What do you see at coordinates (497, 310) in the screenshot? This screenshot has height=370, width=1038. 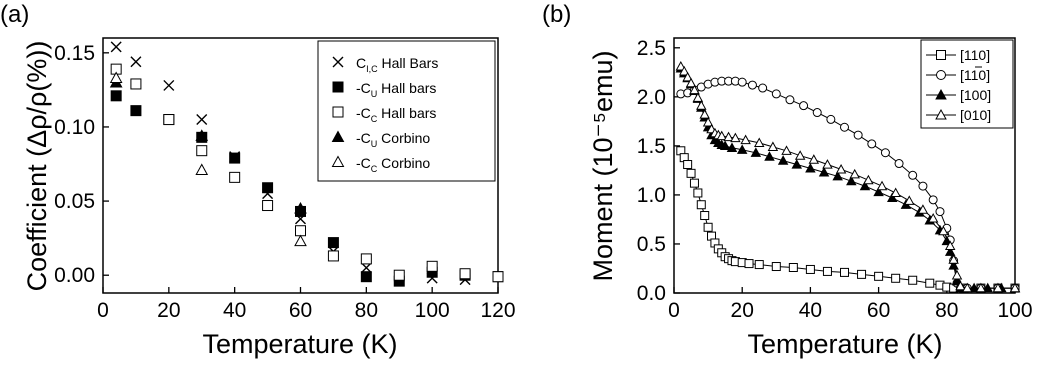 I see `x-tick-label: 120` at bounding box center [497, 310].